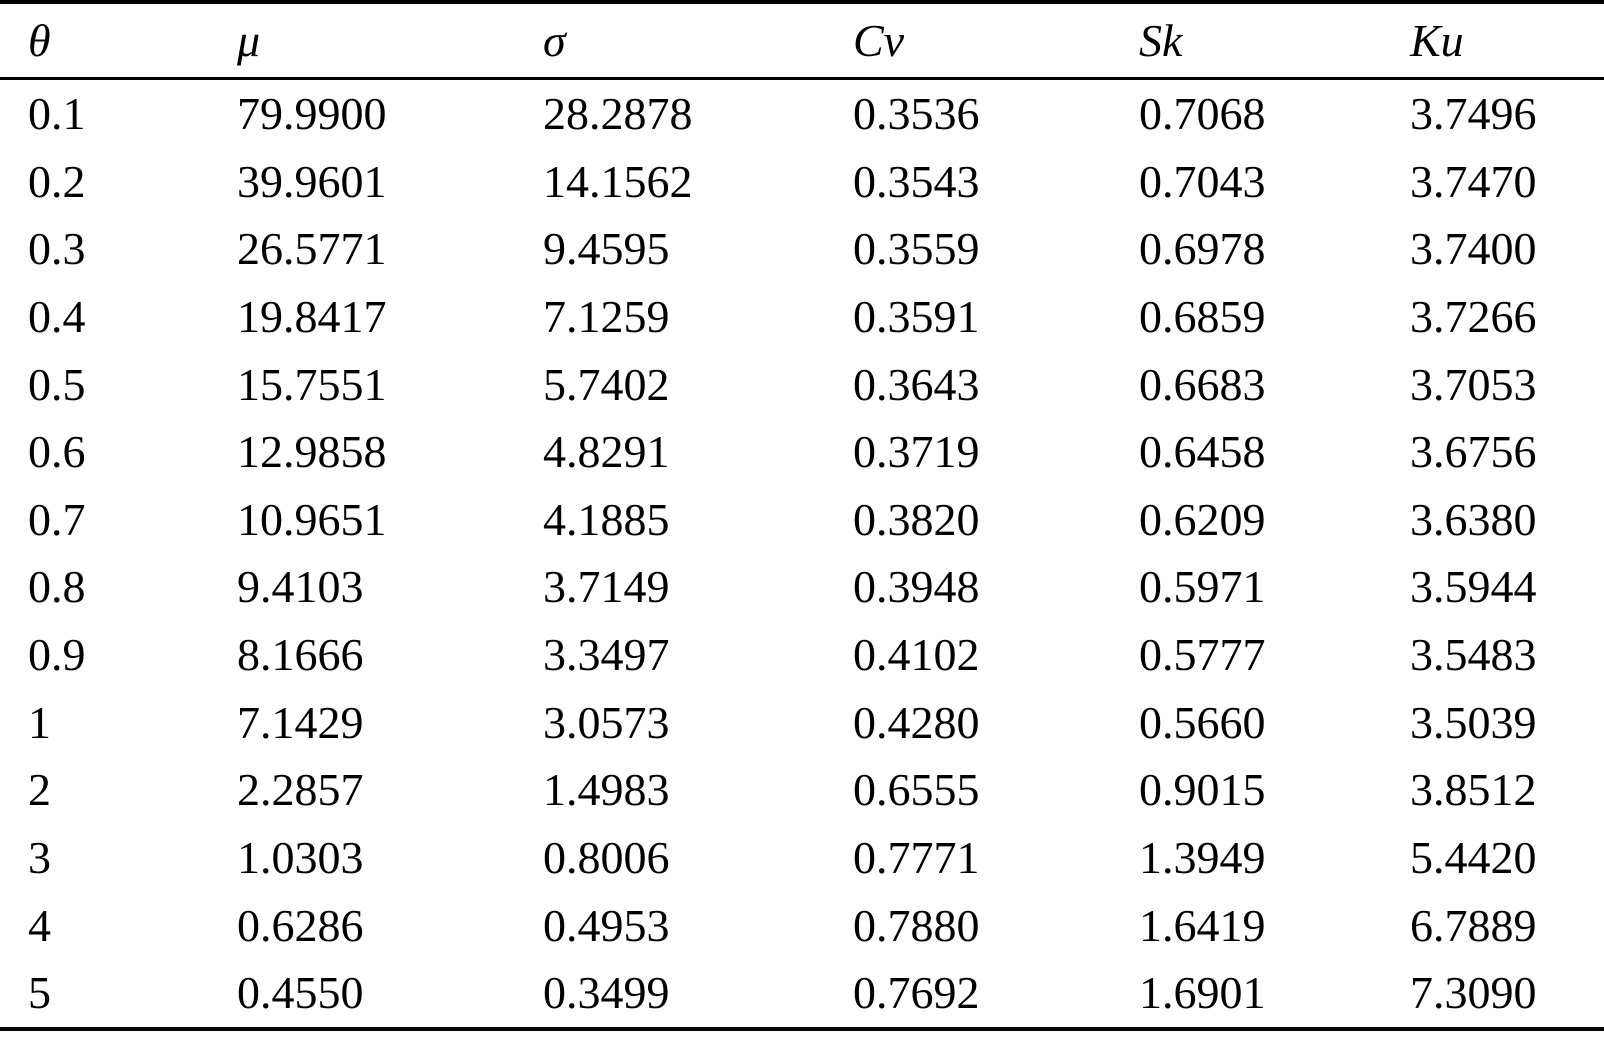 Image resolution: width=1604 pixels, height=1037 pixels. What do you see at coordinates (57, 655) in the screenshot?
I see `cell-theta: 0.9` at bounding box center [57, 655].